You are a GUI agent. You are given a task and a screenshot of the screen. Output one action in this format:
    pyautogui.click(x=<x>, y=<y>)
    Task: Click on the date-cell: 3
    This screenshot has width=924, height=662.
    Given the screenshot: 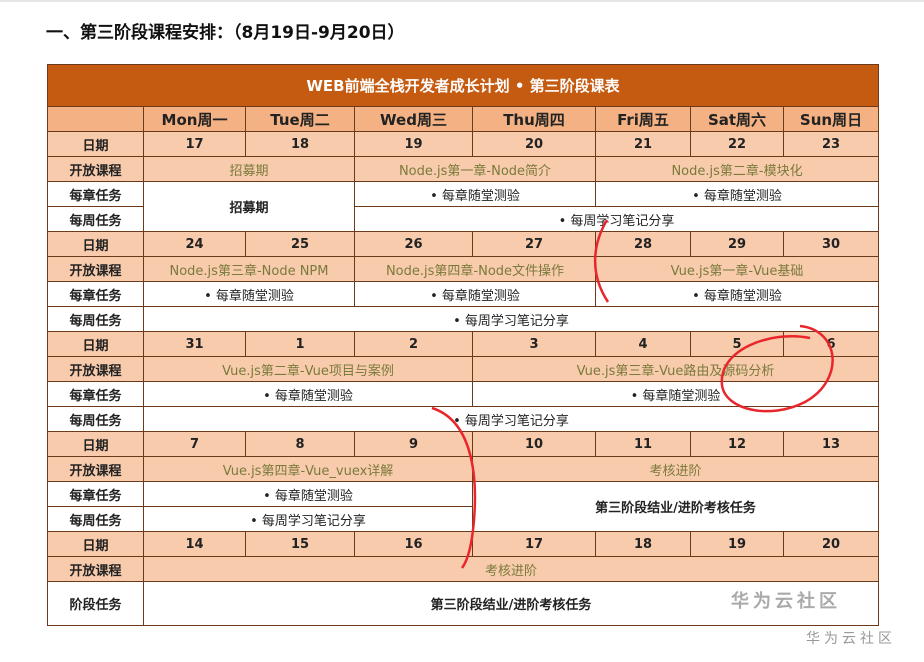 What is the action you would take?
    pyautogui.click(x=534, y=344)
    